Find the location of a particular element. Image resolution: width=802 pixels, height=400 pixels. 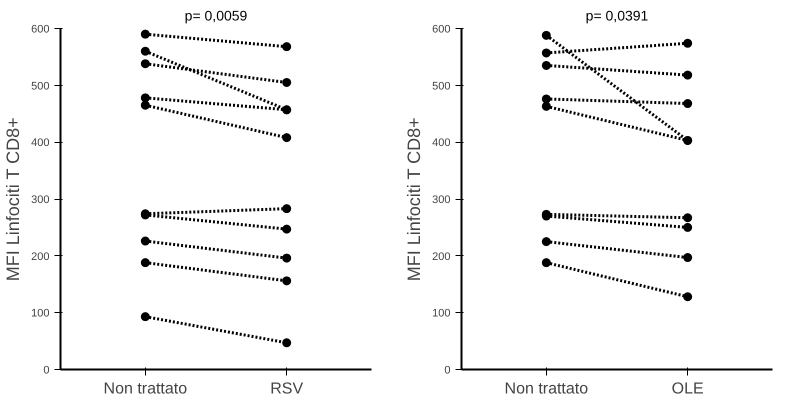

x-tick-label: RSV is located at coordinates (287, 389).